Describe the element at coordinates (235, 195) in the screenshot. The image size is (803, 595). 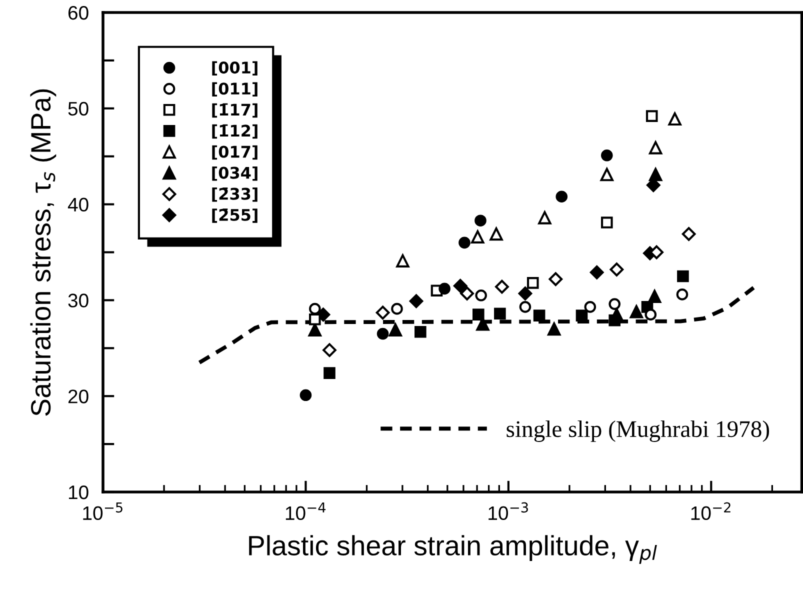
I see `legend-label: [2̄33]` at that location.